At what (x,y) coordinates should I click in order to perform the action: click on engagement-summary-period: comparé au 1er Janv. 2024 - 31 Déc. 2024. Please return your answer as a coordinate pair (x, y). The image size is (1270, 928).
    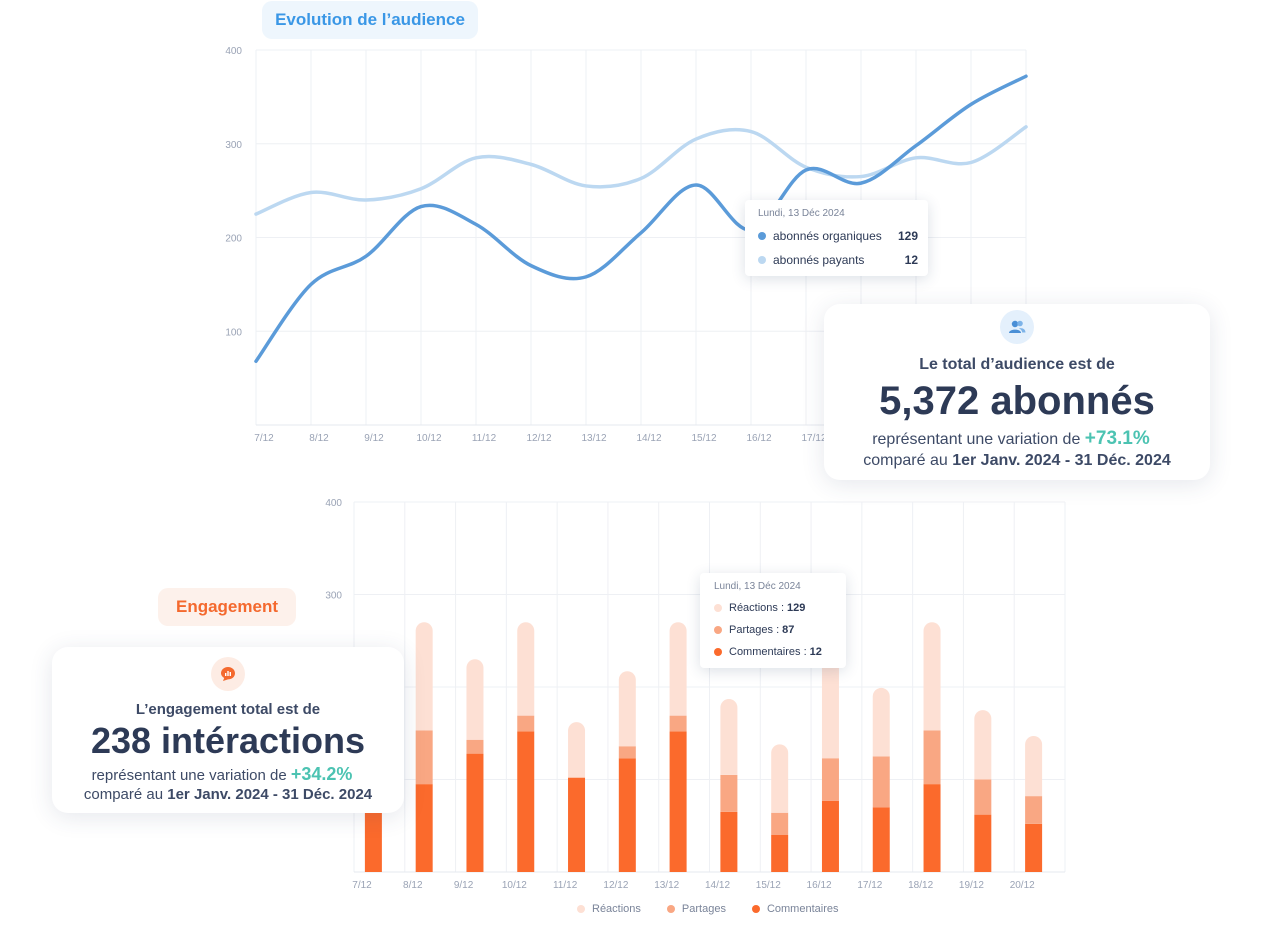
    Looking at the image, I should click on (228, 794).